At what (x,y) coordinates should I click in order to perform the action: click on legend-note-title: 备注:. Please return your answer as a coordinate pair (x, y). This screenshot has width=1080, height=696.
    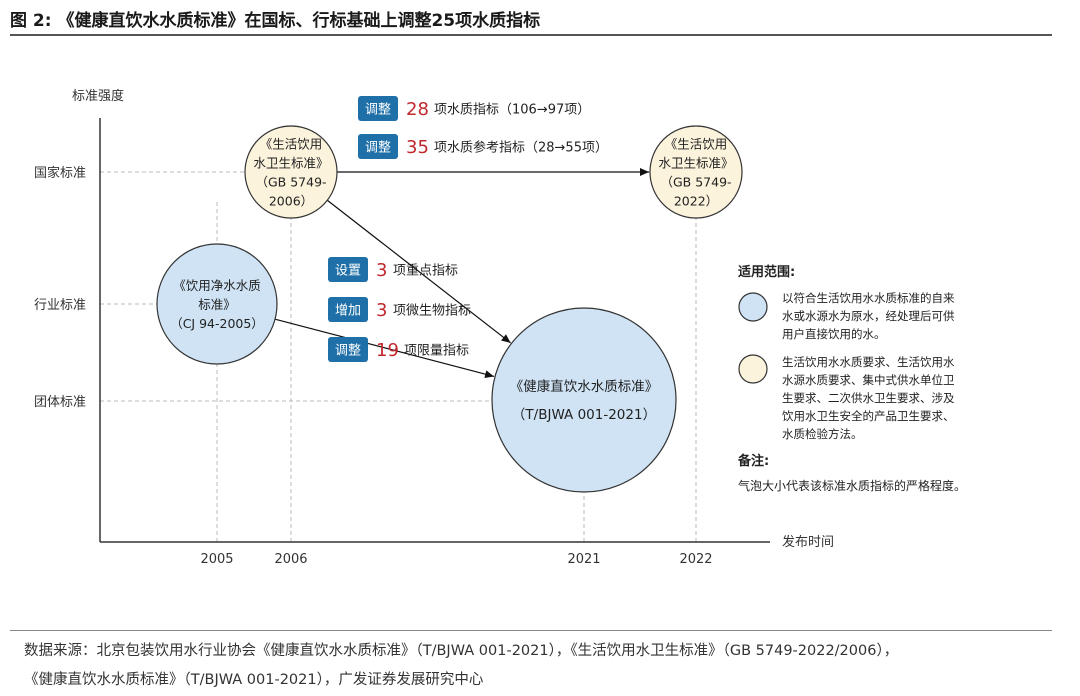
    Looking at the image, I should click on (753, 461).